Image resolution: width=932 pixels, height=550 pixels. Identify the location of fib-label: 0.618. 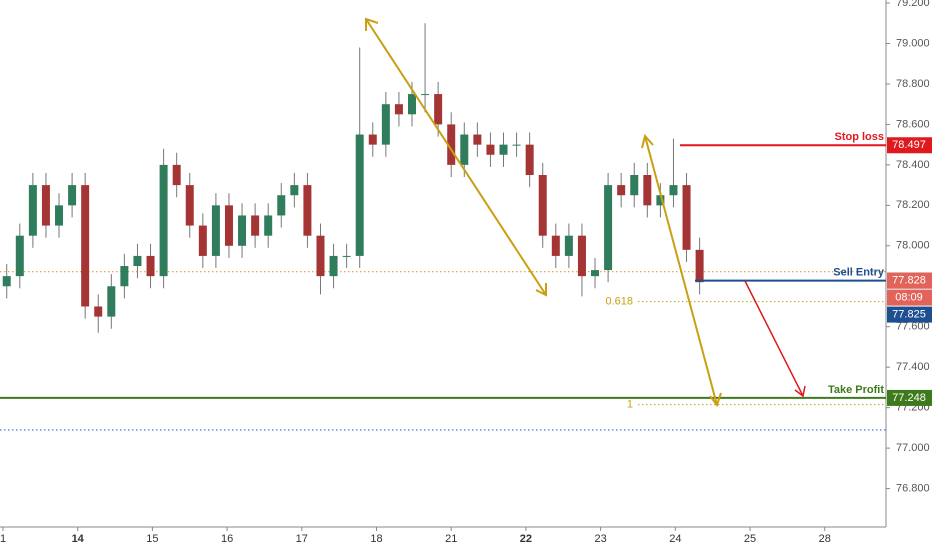
(619, 302).